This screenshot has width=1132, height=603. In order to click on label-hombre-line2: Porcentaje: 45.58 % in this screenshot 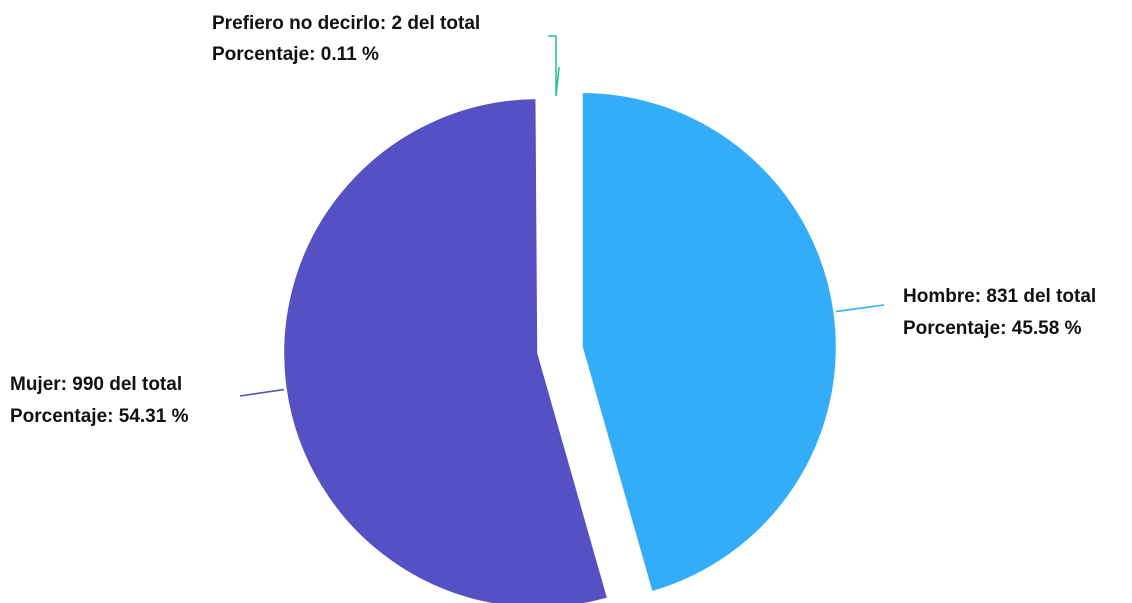, I will do `click(992, 328)`.